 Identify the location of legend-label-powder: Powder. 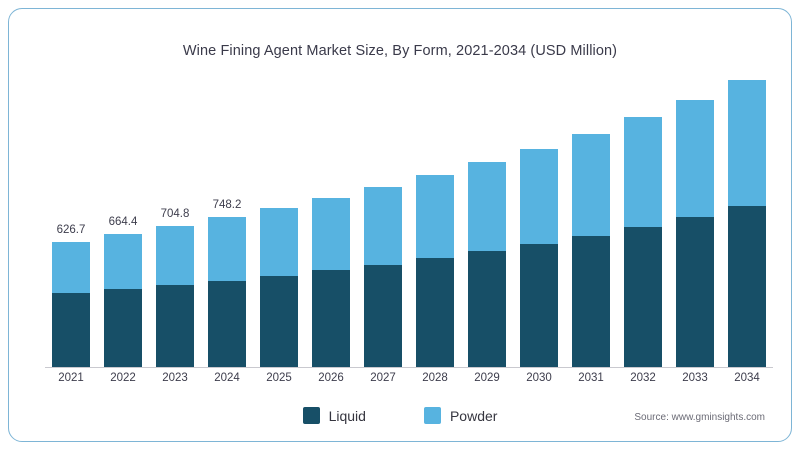
(473, 415).